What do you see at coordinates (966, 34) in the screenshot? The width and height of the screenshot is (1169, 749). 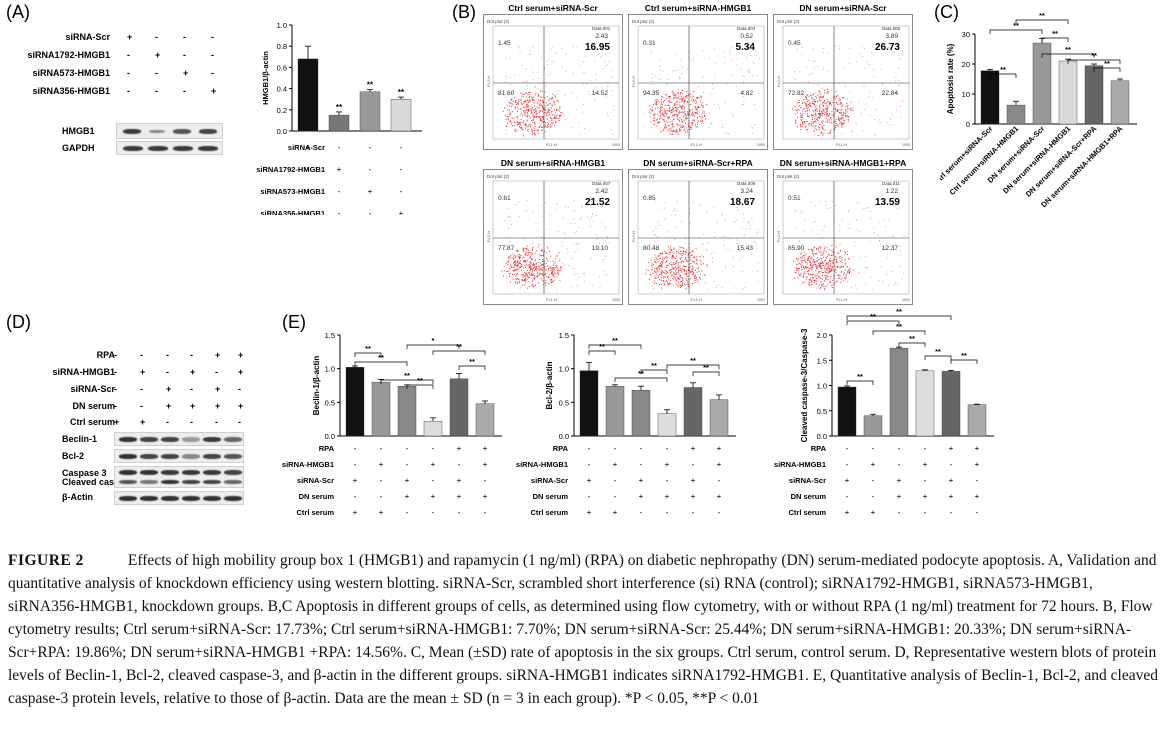 I see `y-tick-label: 30` at bounding box center [966, 34].